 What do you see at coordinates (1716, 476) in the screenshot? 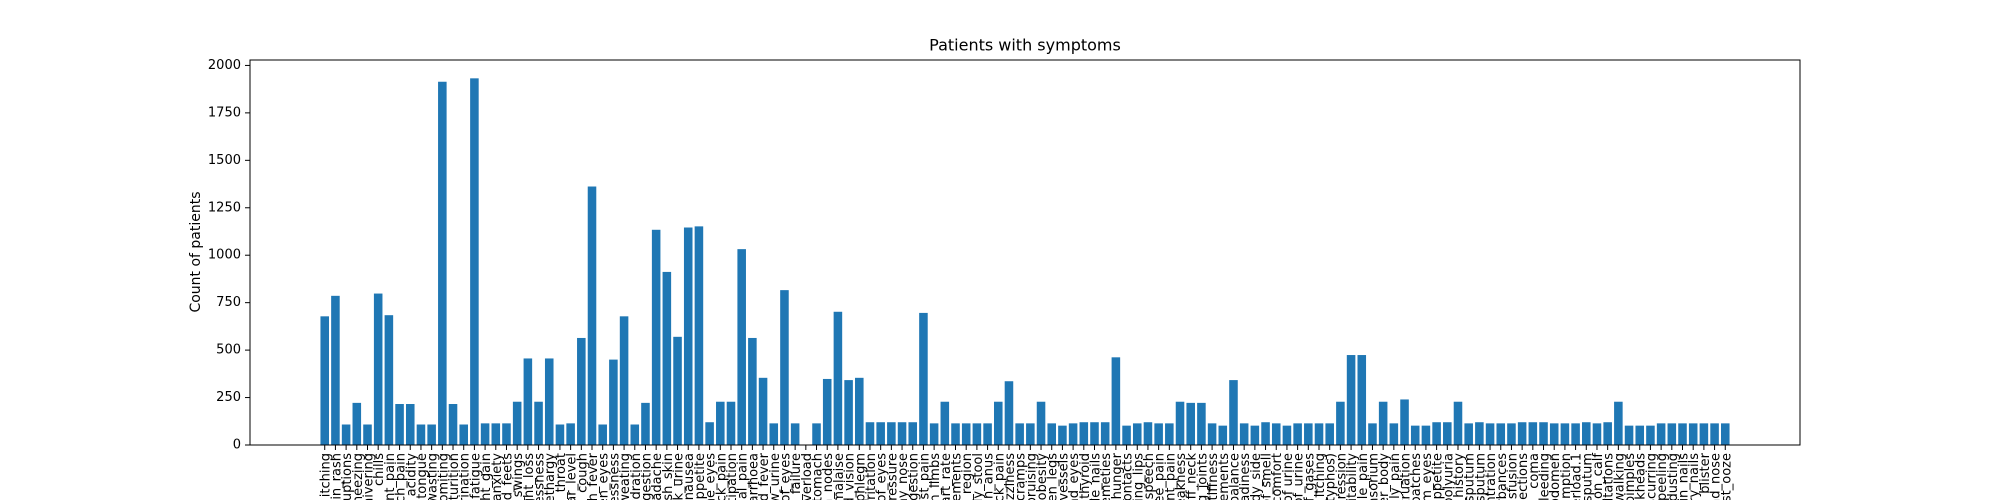
I see `x-tick-label: red_sore_around_nose` at bounding box center [1716, 476].